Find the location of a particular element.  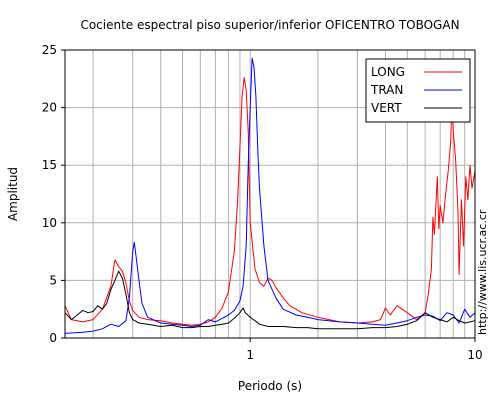

x-axis-label: Periodo (s) is located at coordinates (270, 386).